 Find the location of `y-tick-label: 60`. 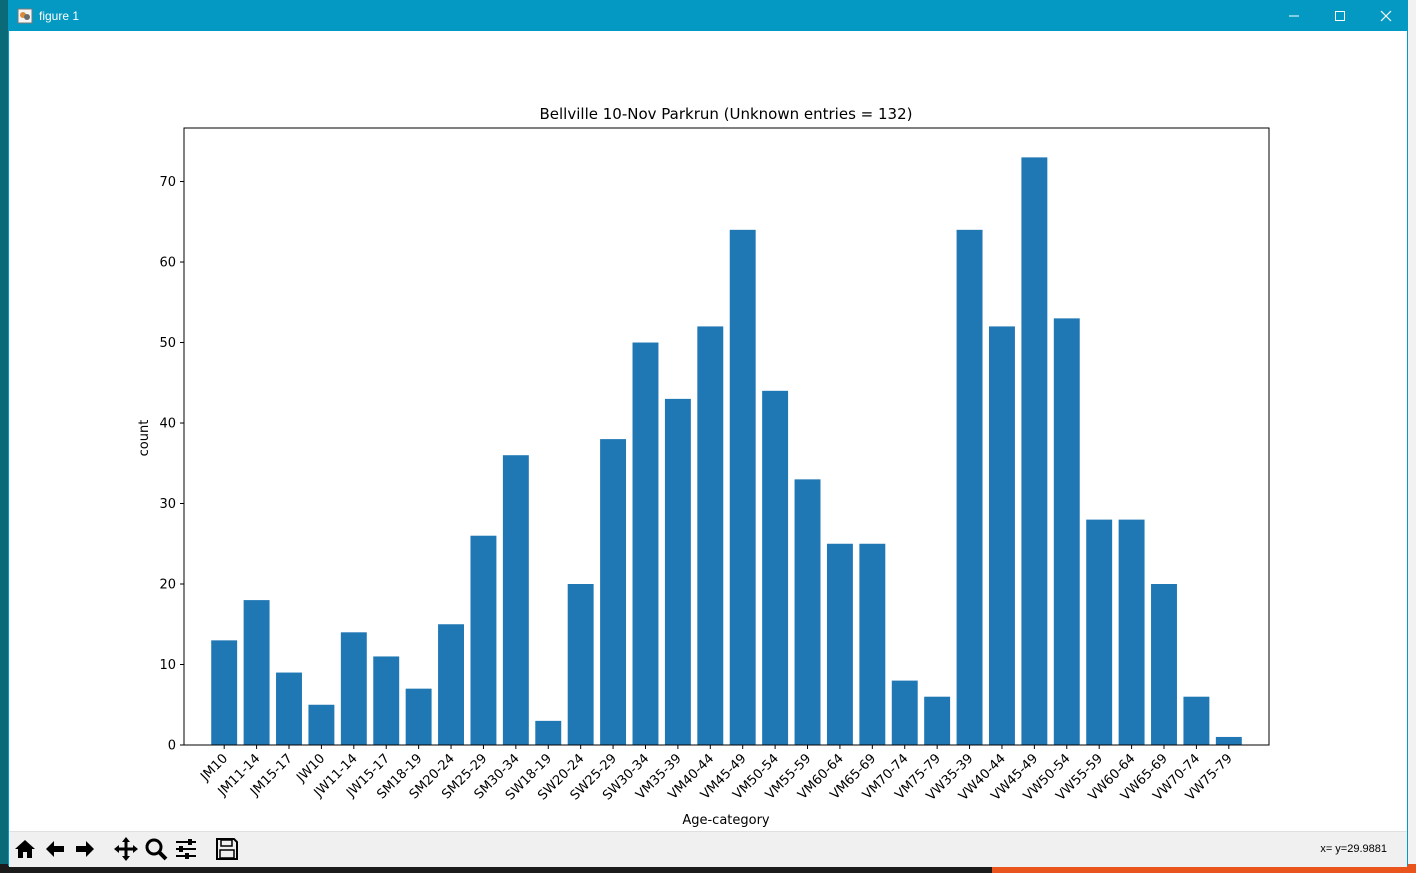

y-tick-label: 60 is located at coordinates (167, 263).